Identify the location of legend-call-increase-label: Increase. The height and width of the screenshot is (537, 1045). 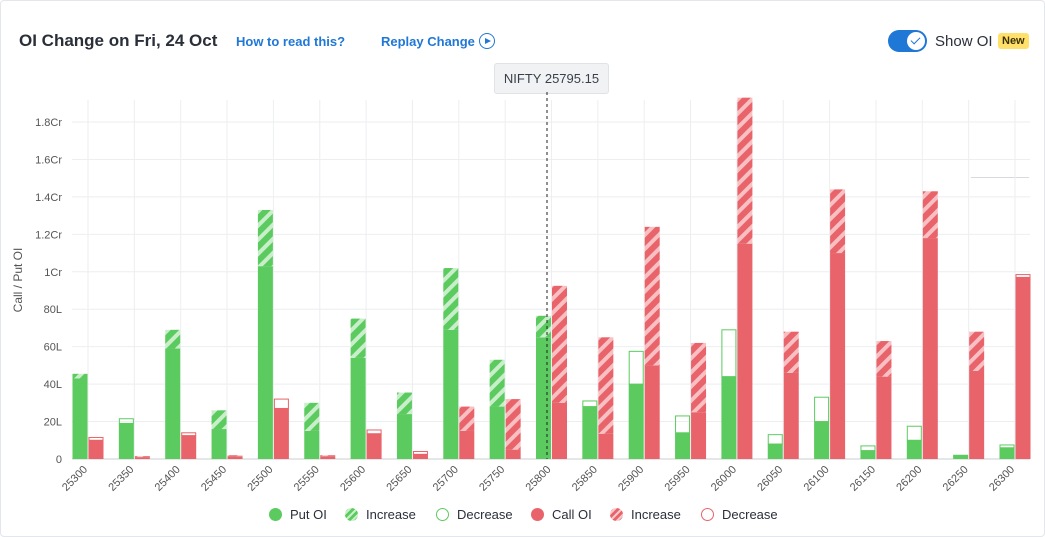
(656, 514).